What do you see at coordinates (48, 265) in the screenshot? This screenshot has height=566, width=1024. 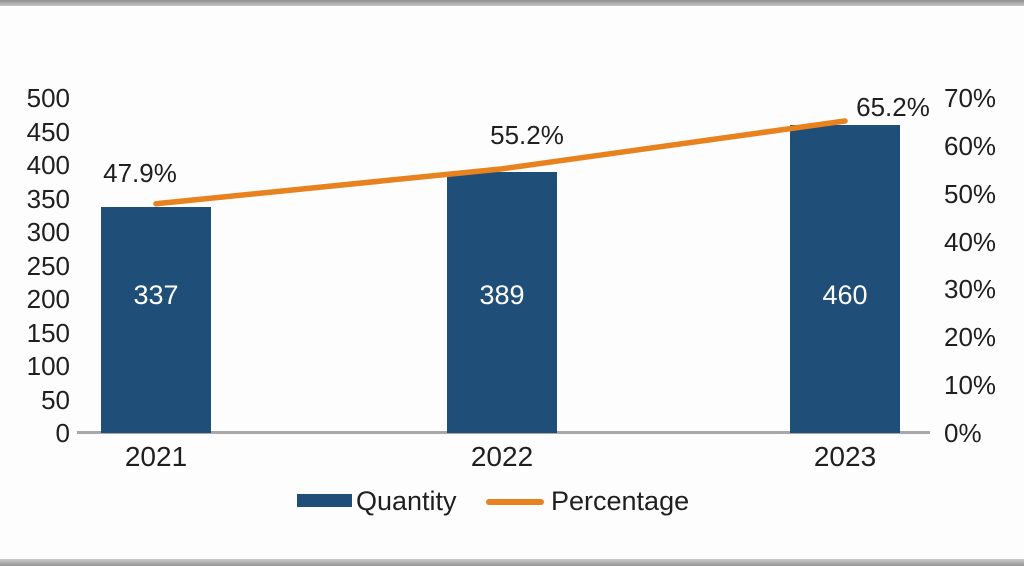 I see `left-axis-tick-250: 250` at bounding box center [48, 265].